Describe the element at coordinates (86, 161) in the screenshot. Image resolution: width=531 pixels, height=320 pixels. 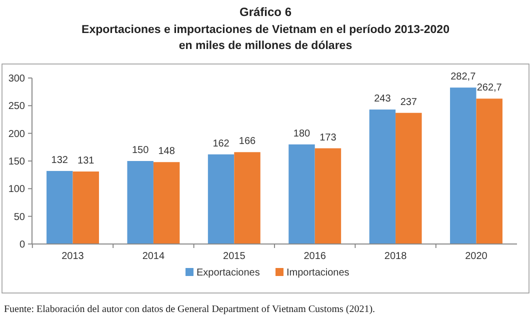
I see `data-label: 131` at that location.